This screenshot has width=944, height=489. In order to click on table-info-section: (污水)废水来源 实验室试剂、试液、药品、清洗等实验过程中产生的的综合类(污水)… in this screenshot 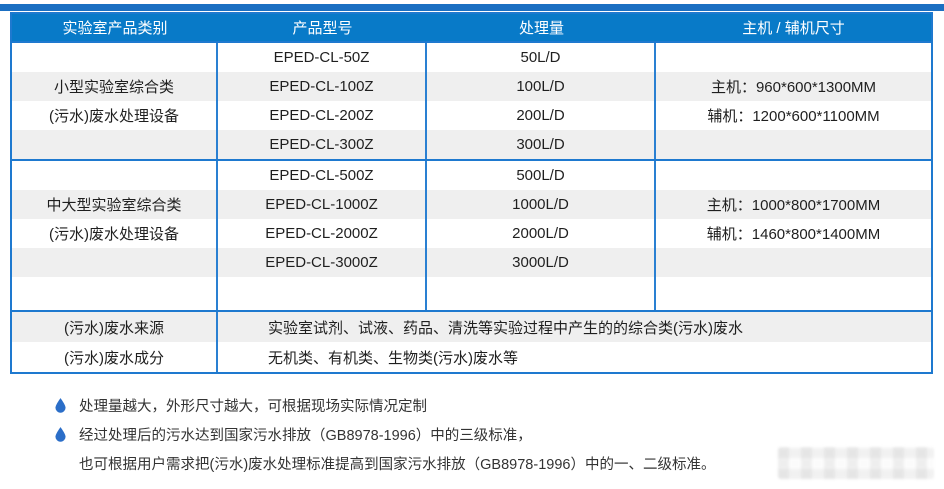, I will do `click(471, 341)`.